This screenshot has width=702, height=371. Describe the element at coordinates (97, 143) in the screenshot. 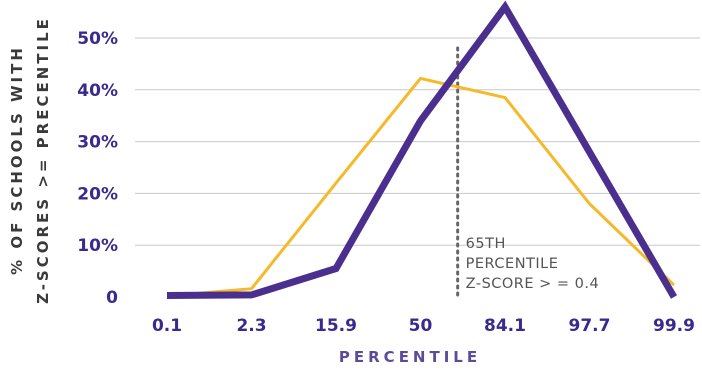

I see `y-tick-30: 30%` at that location.